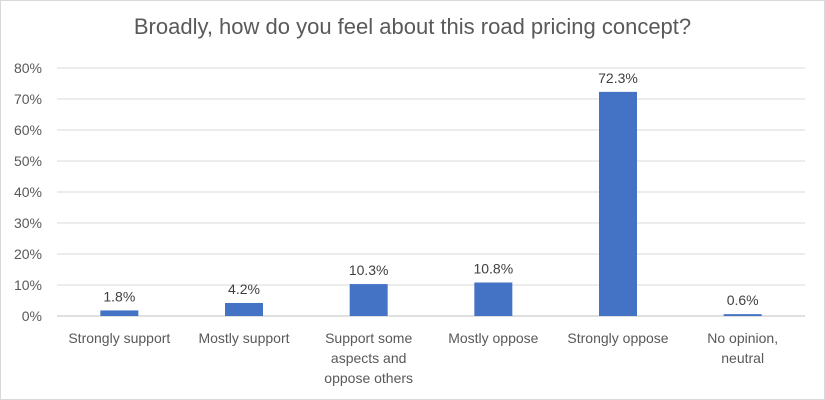 This screenshot has height=400, width=825. I want to click on y-tick-label: 30%, so click(28, 223).